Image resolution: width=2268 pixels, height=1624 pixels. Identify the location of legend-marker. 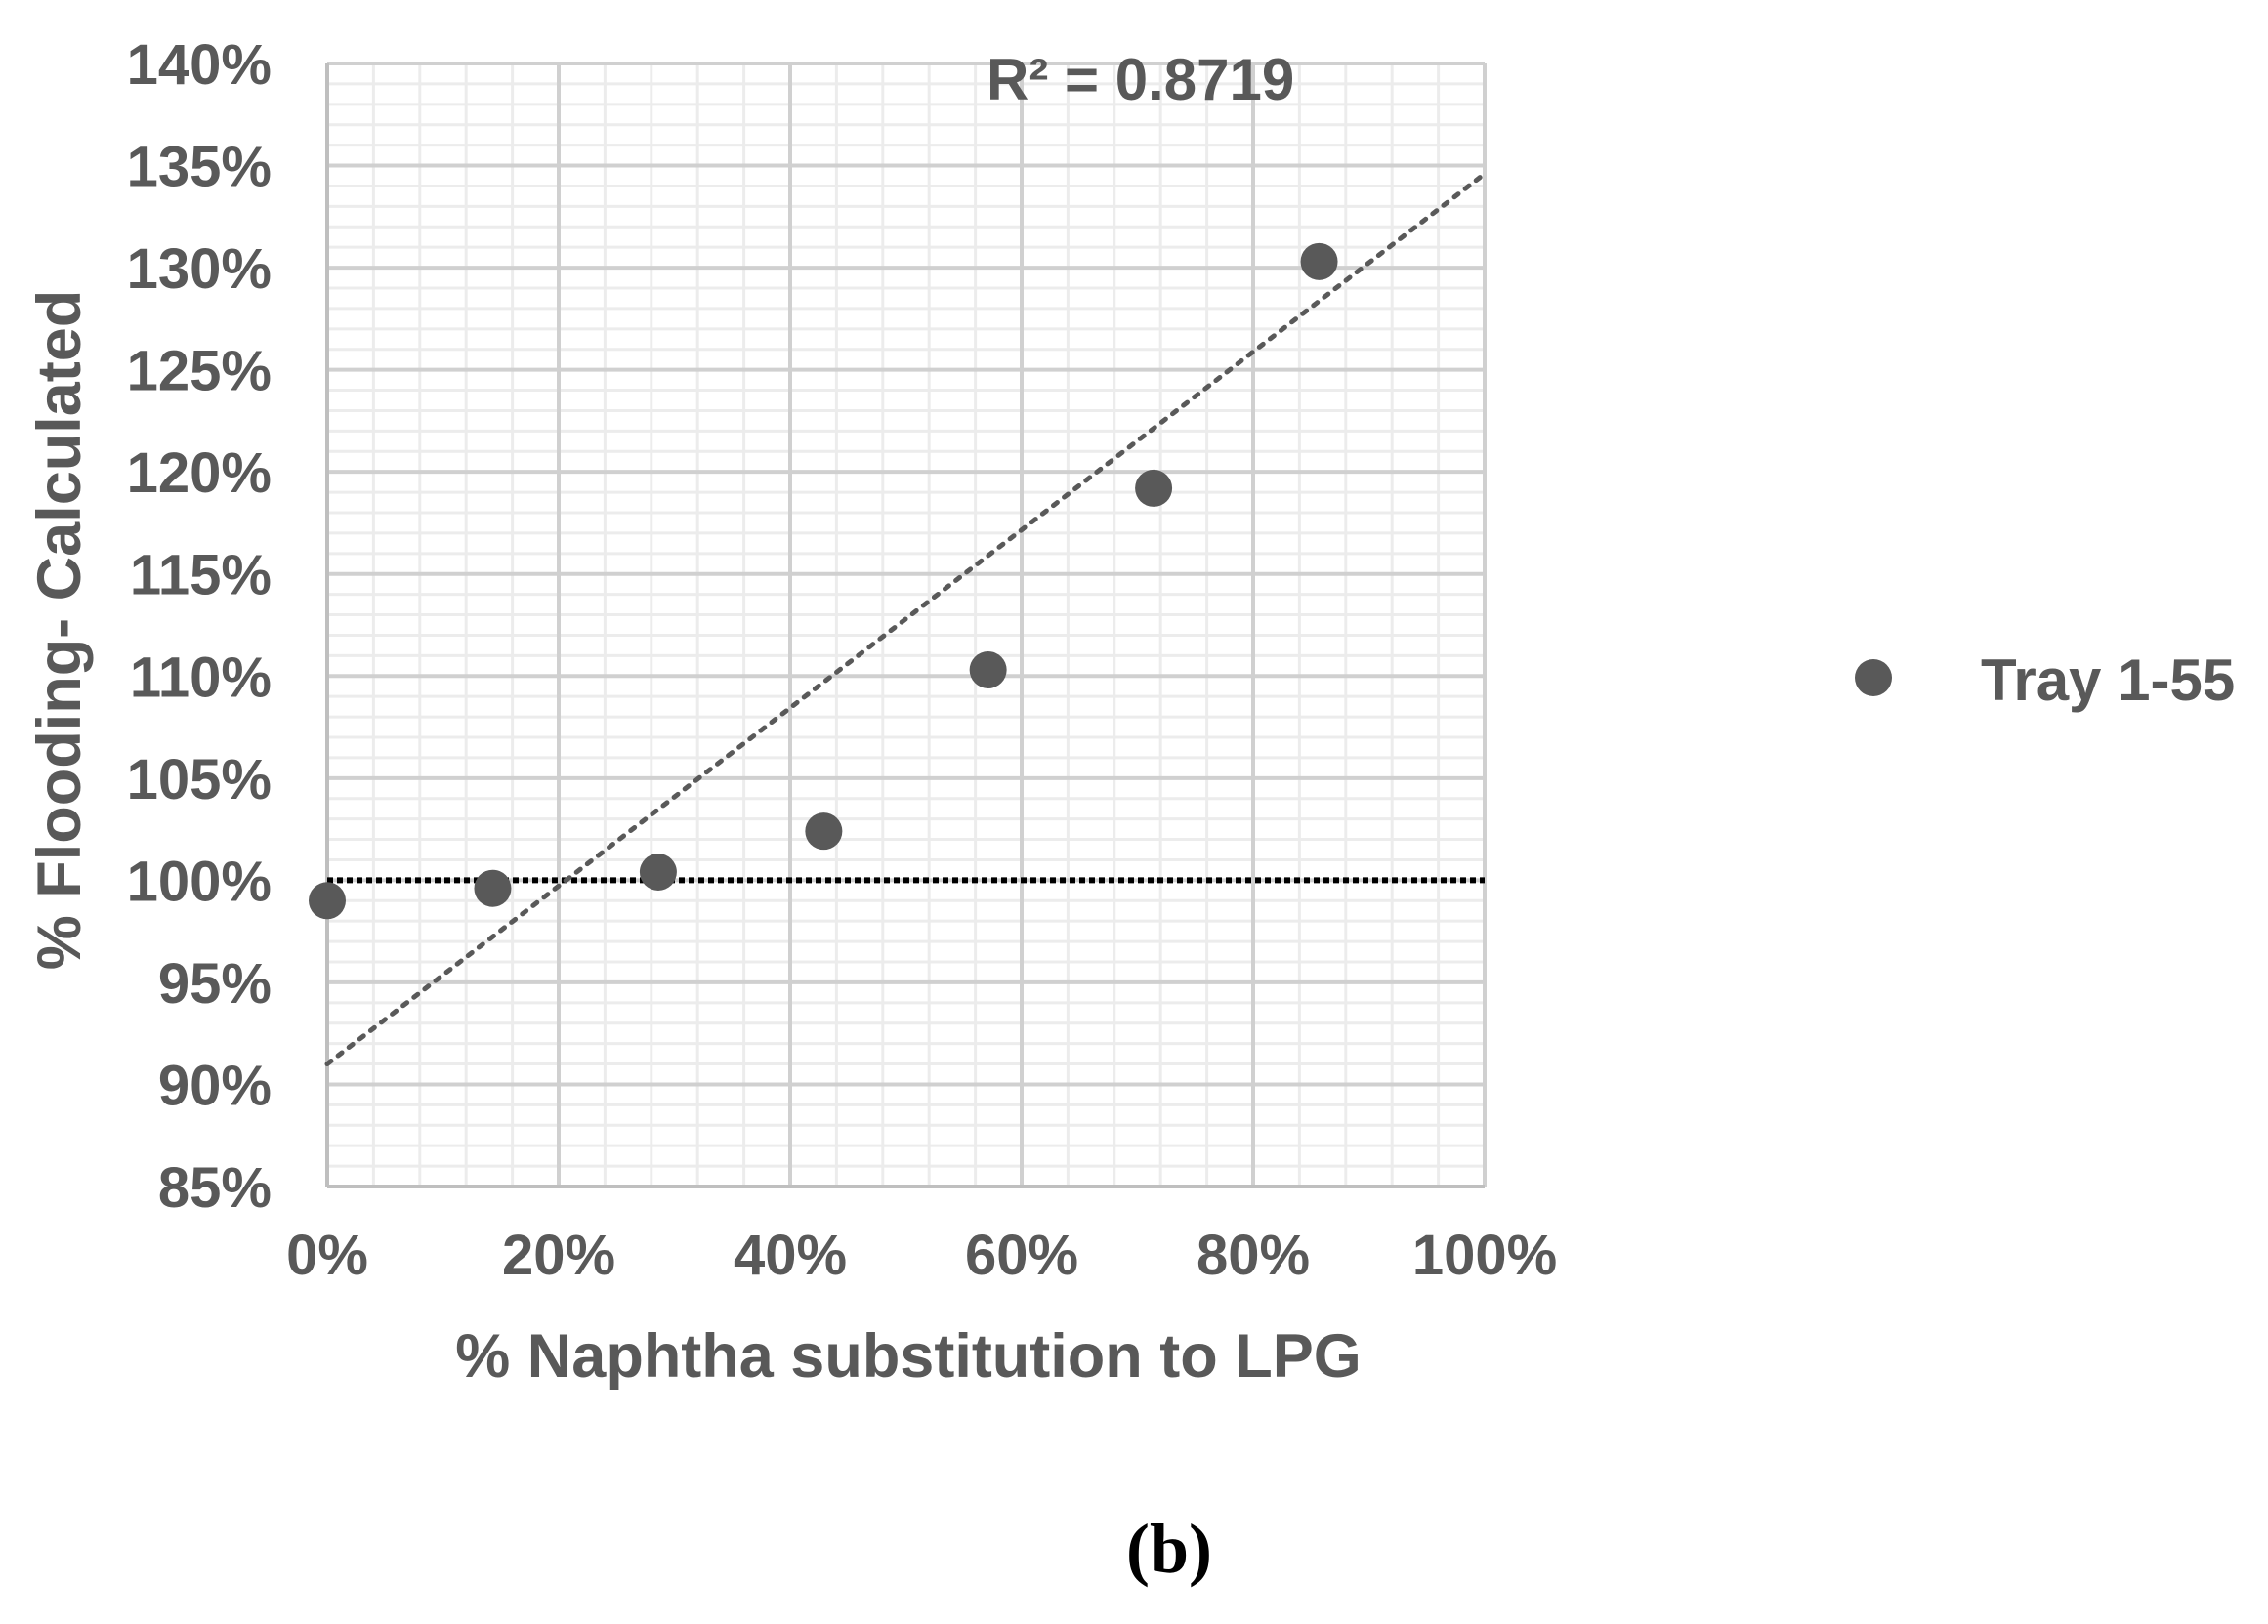
(1873, 677).